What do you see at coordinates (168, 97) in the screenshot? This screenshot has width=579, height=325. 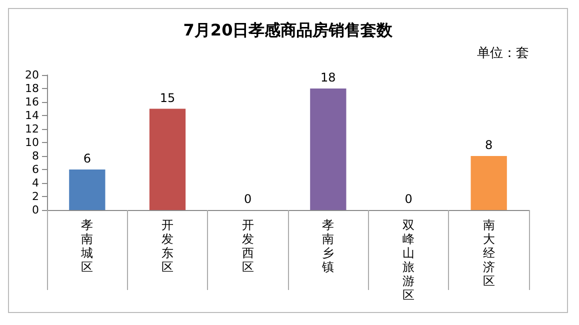 I see `data-label: 15` at bounding box center [168, 97].